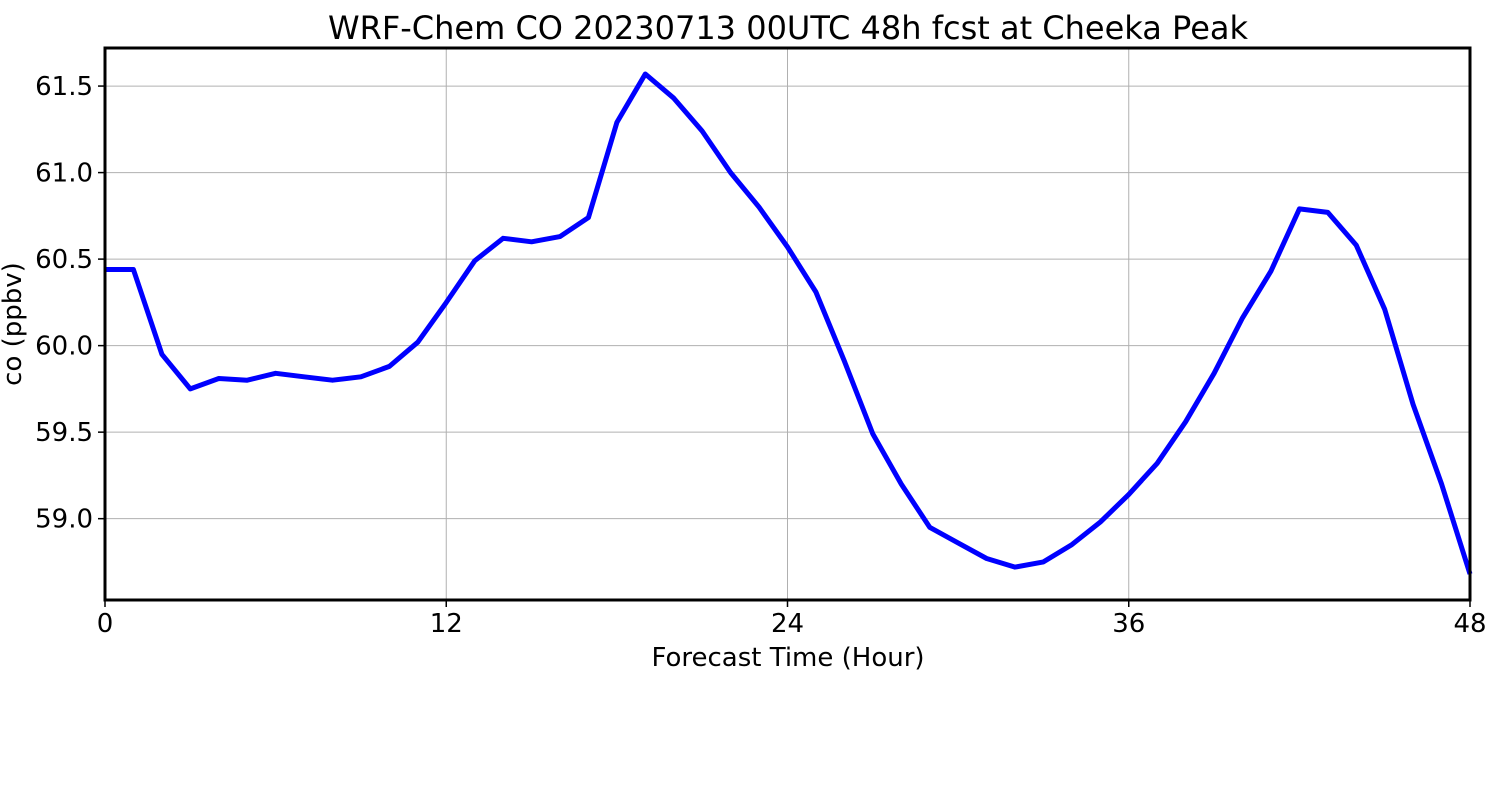 This screenshot has height=805, width=1500. Describe the element at coordinates (1469, 624) in the screenshot. I see `x-tick-label: 48` at that location.